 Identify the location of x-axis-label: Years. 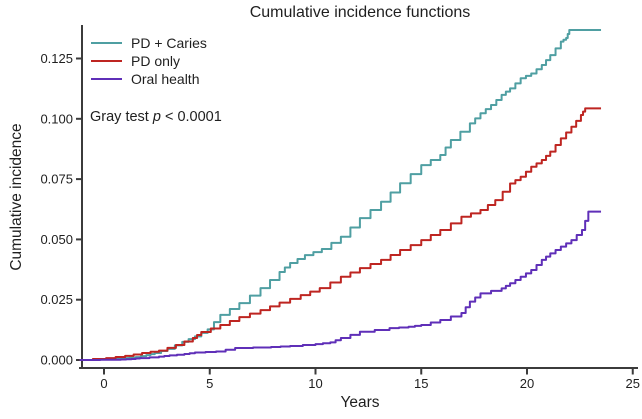
(360, 402).